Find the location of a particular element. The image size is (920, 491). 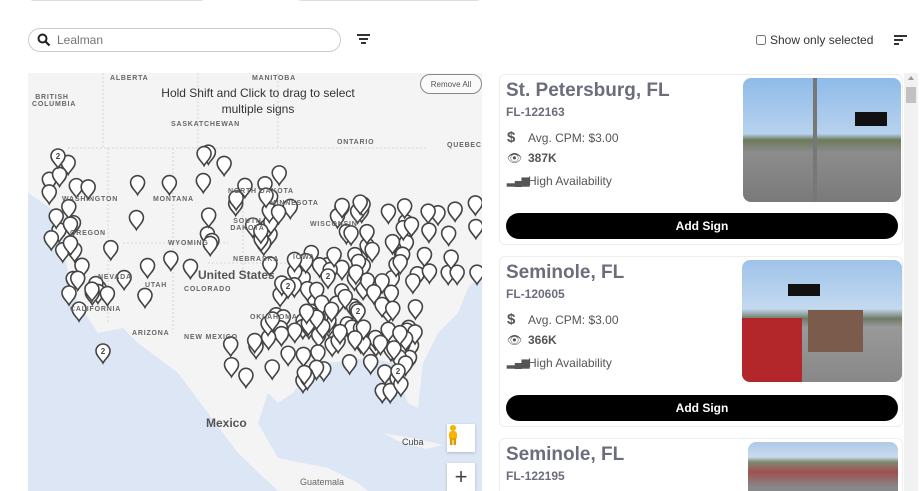

show-only-selected: Show only selected is located at coordinates (814, 40).